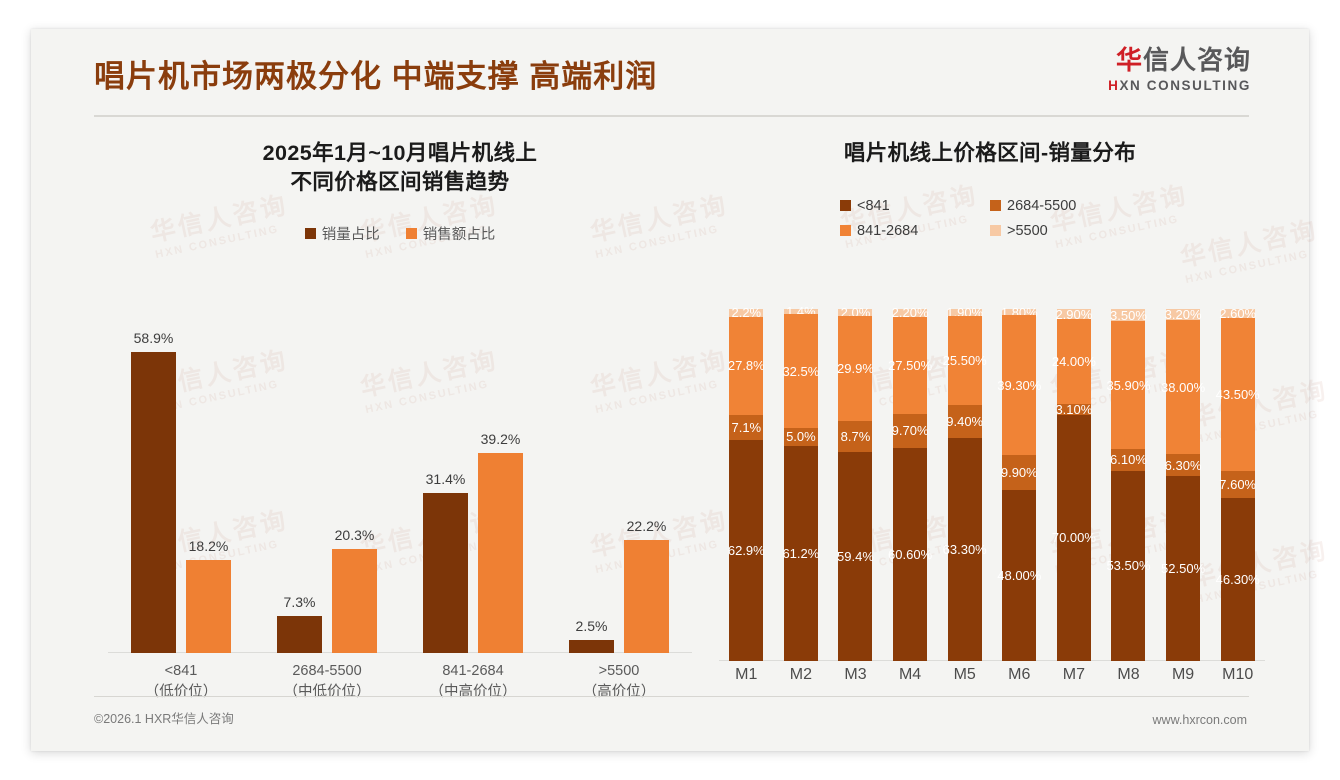 The height and width of the screenshot is (780, 1340). I want to click on legend-item-2: 2684-5500, so click(1065, 206).